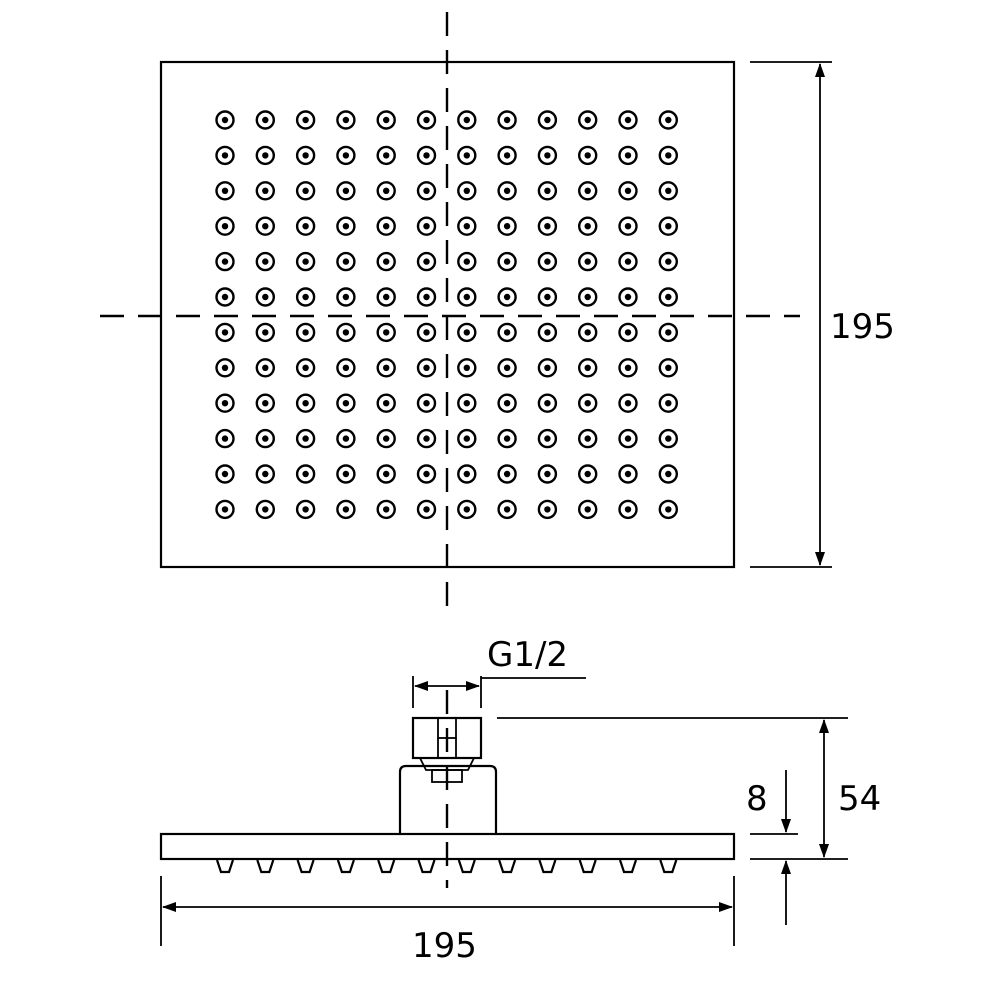  Describe the element at coordinates (527, 655) in the screenshot. I see `thread-size-label: G1/2` at that location.